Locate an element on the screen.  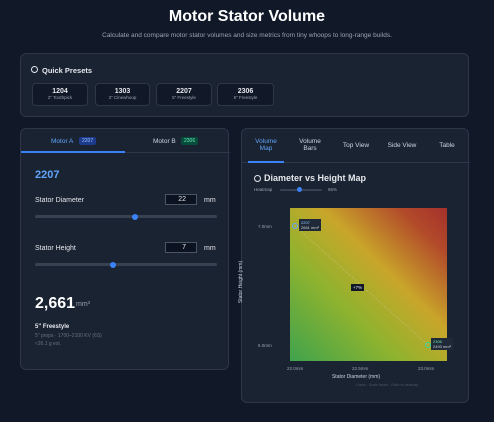
map-title: Diameter vs Height Map is located at coordinates (315, 178).